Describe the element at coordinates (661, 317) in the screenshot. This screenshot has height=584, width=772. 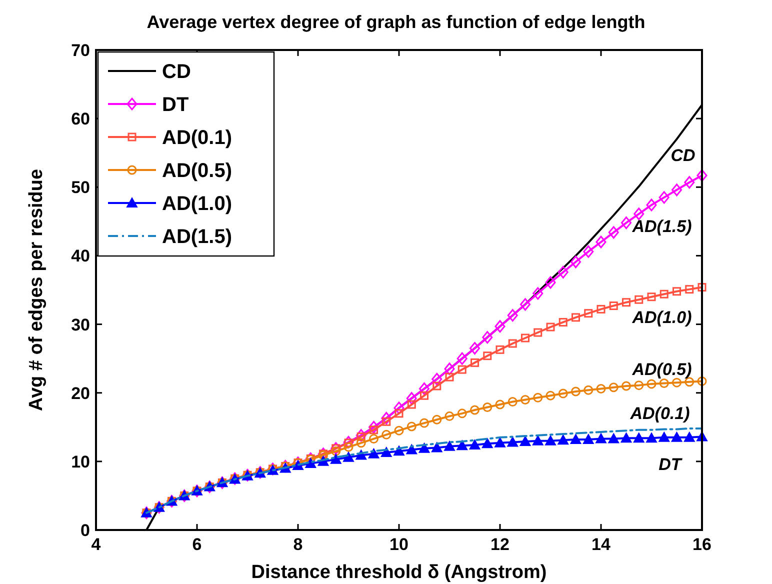
I see `annotation: AD(1.0)` at that location.